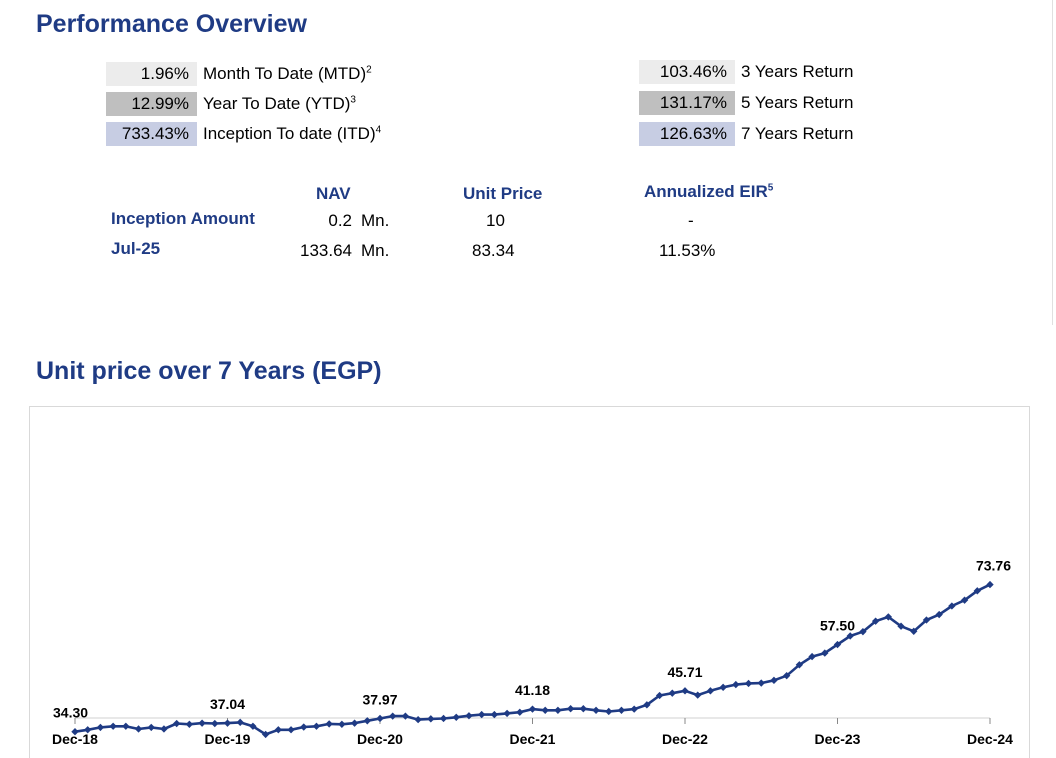 This screenshot has width=1056, height=758. I want to click on return-row-7y: 126.63% 7 Years Return, so click(746, 134).